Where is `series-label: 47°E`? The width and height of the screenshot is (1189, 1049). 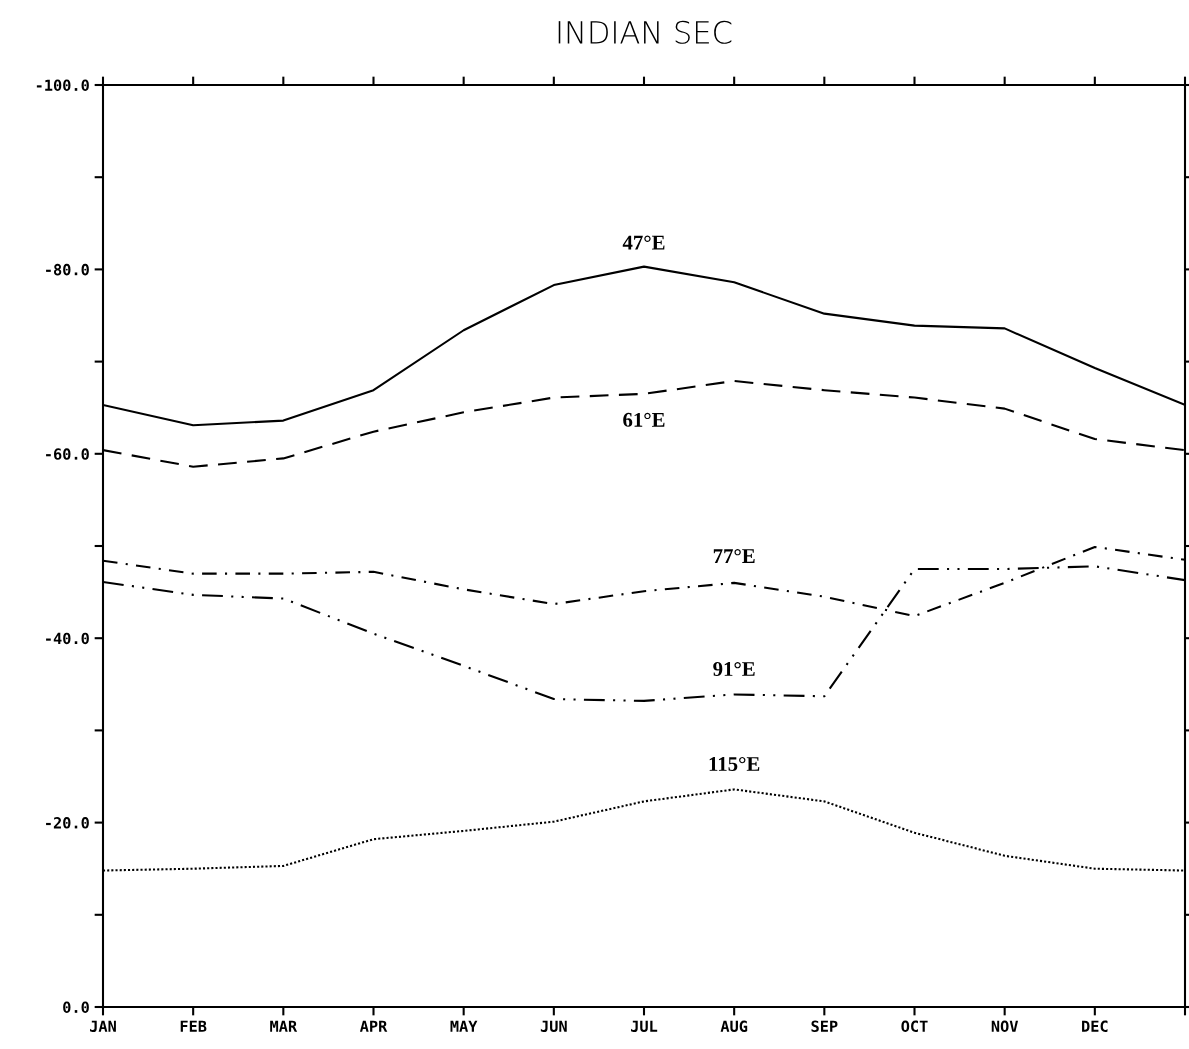
series-label: 47°E is located at coordinates (643, 242).